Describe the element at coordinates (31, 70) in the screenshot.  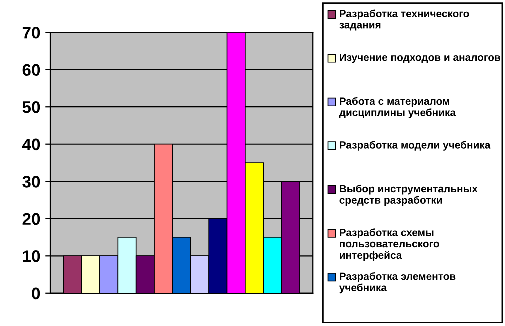
I see `y-tick-label: 60` at that location.